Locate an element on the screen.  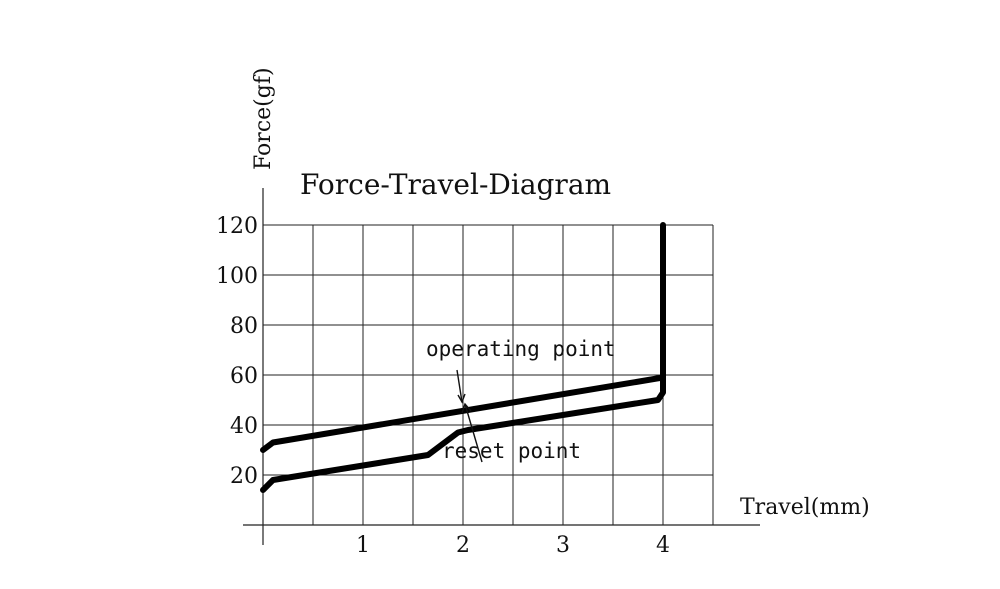
y-tick-label: 100 is located at coordinates (237, 276).